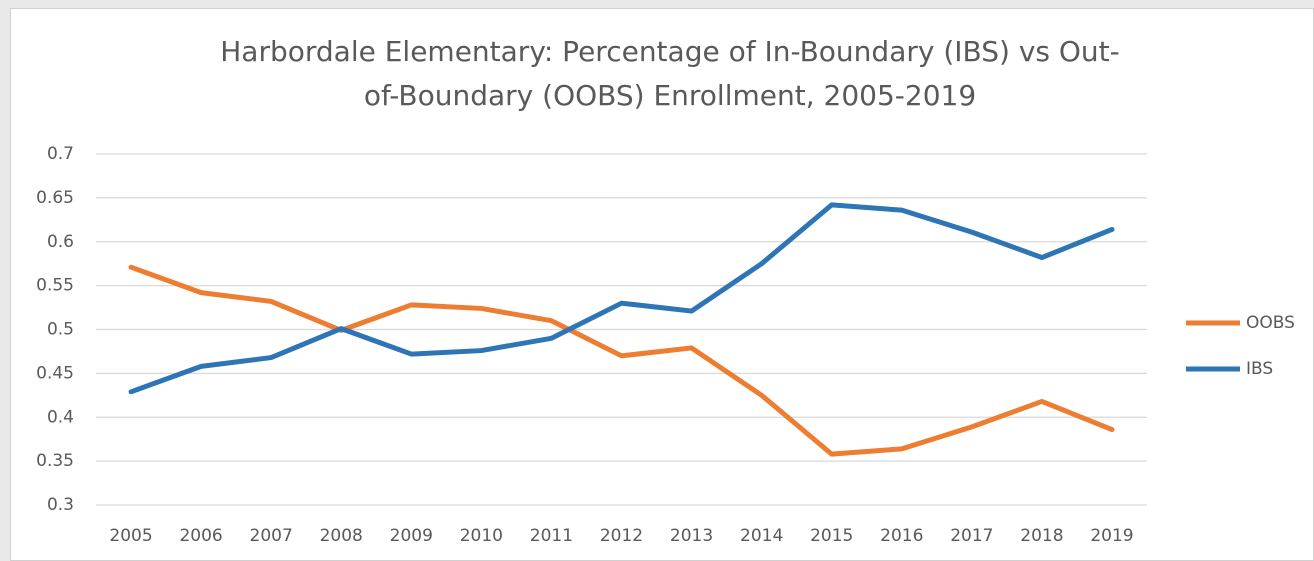  What do you see at coordinates (901, 536) in the screenshot?
I see `x-tick-label: 2016` at bounding box center [901, 536].